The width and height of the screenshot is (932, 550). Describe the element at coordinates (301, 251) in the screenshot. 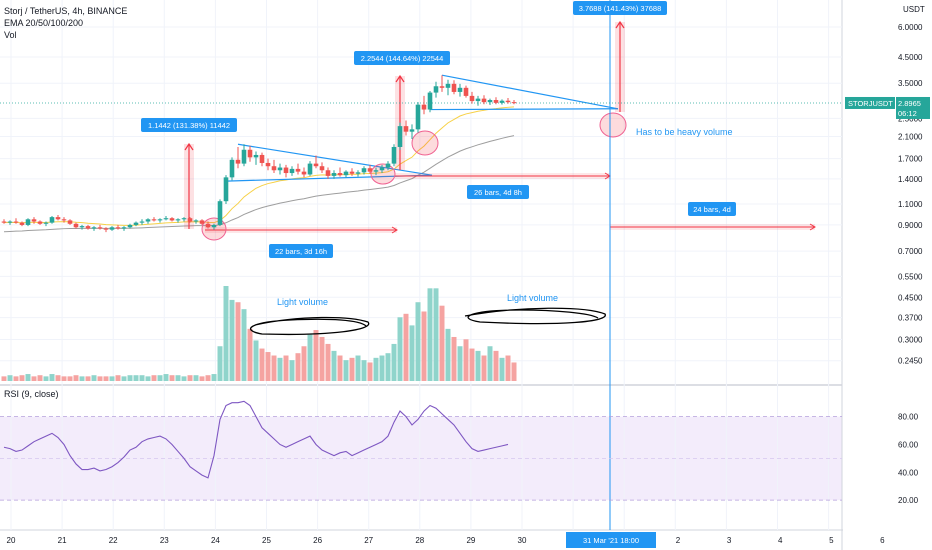

I see `range-label-1-box` at that location.